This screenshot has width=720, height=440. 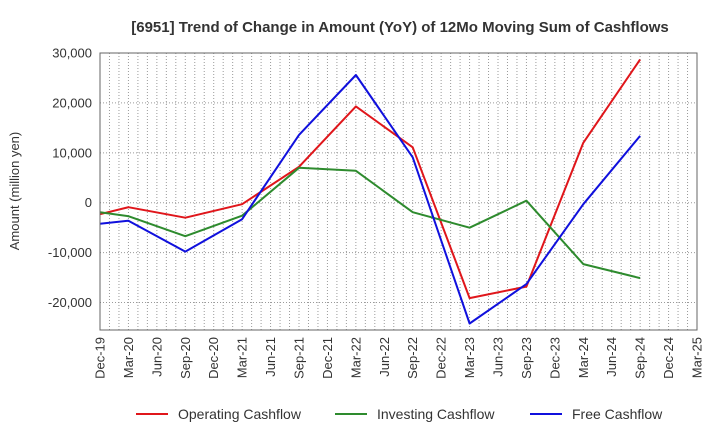 I want to click on legend-label: Free Cashflow, so click(x=617, y=414).